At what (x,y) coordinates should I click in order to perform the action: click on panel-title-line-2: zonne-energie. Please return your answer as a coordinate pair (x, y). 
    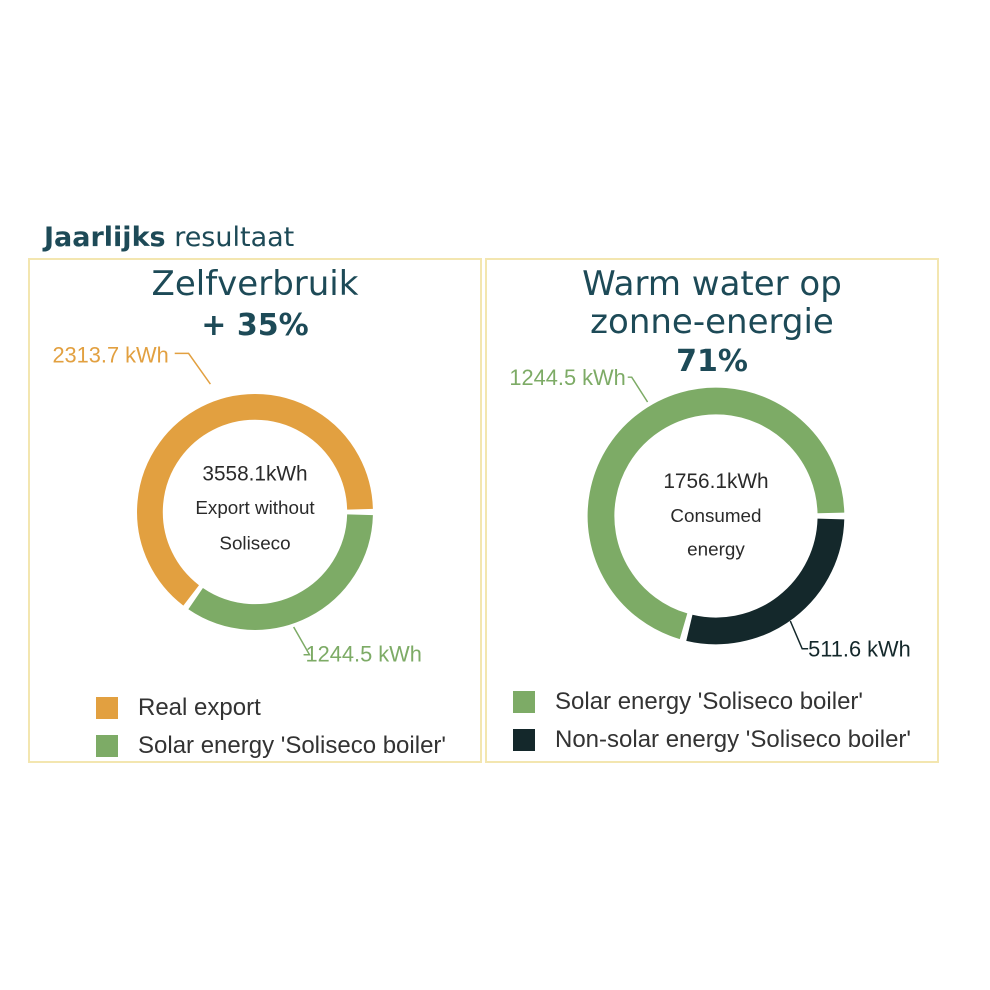
    Looking at the image, I should click on (712, 322).